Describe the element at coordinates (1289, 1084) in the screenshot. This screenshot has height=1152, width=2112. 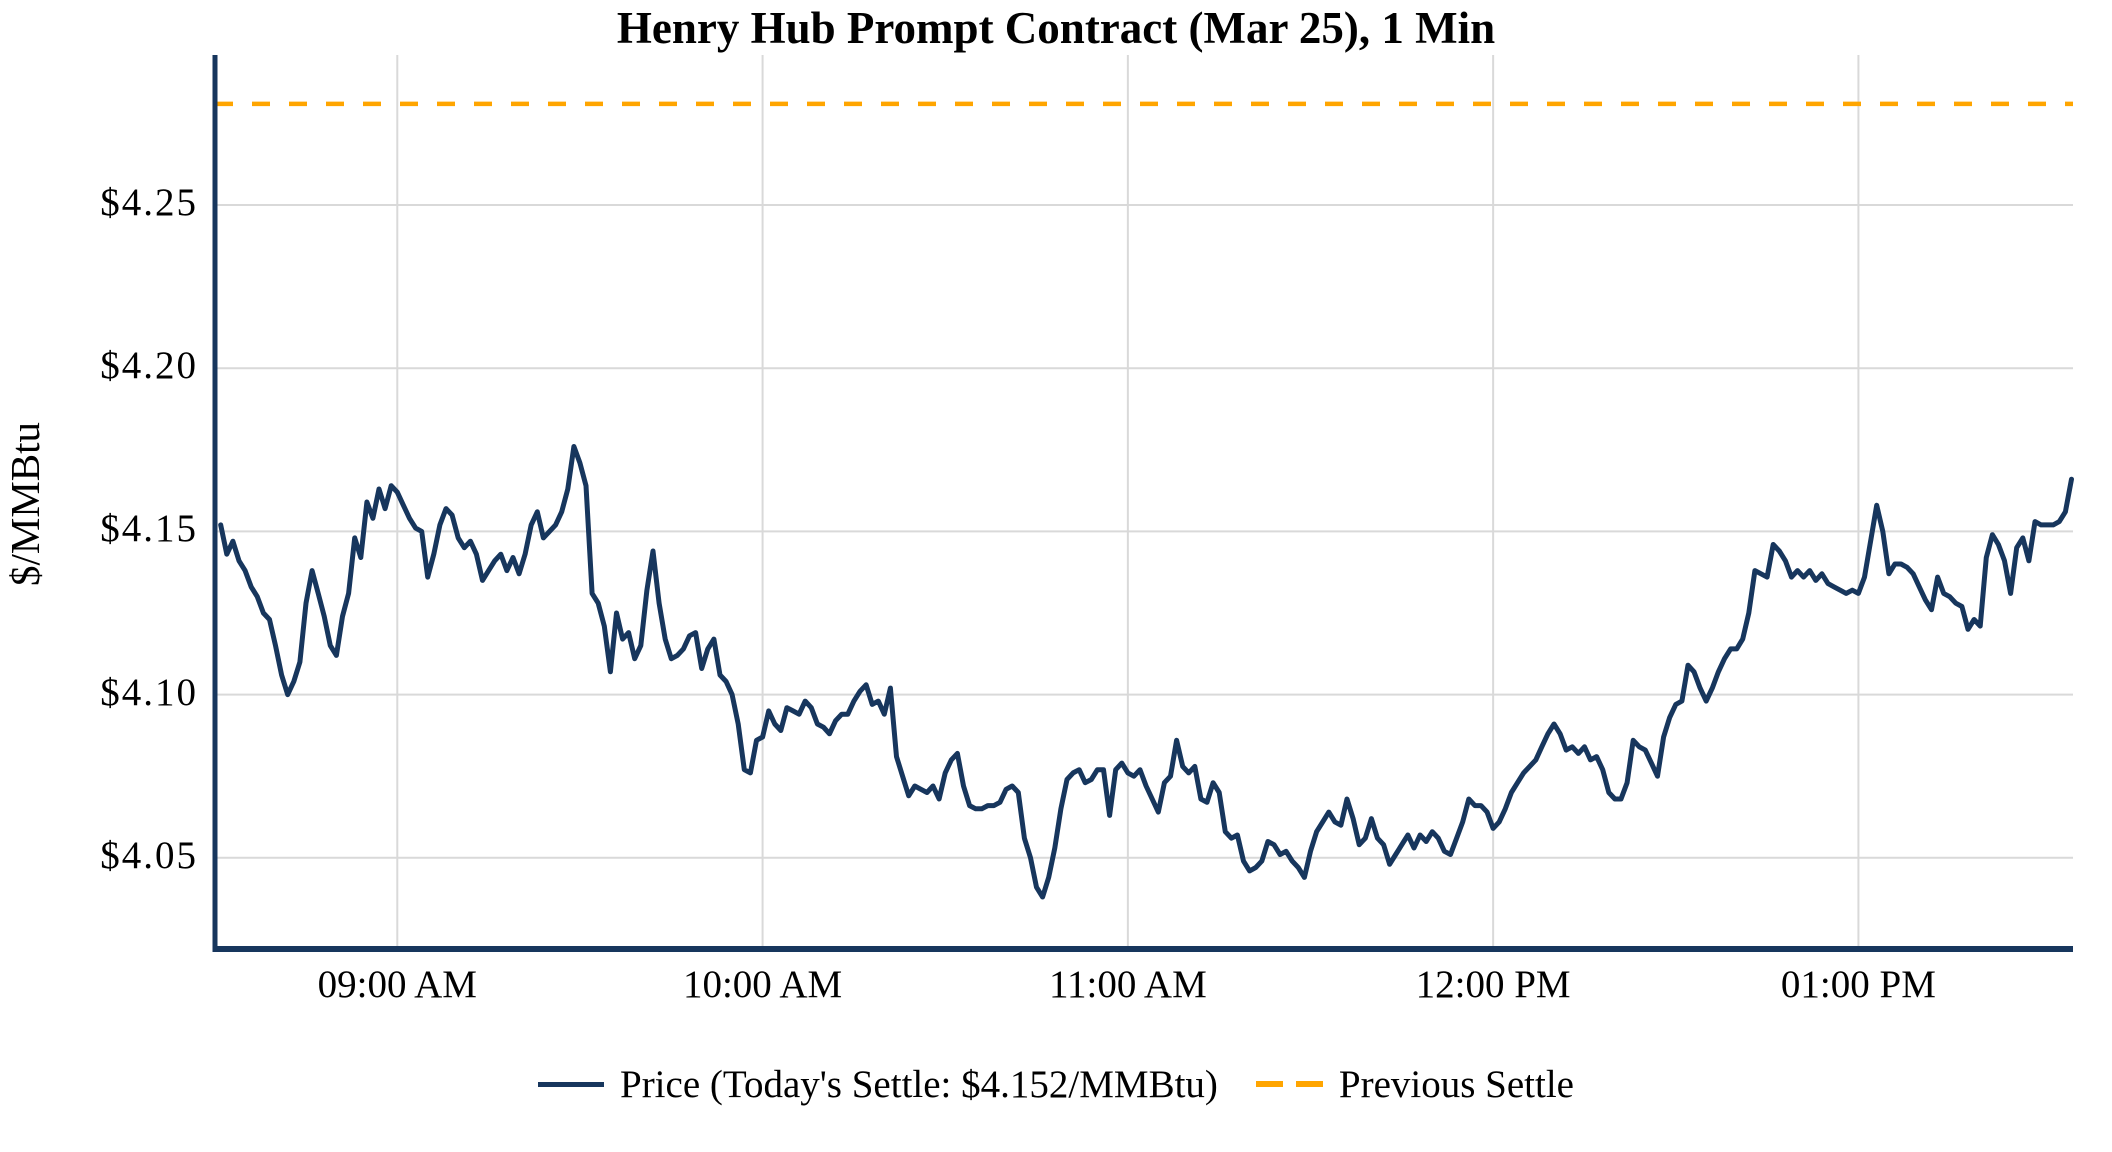
I see `previous-settle-legend-swatch` at that location.